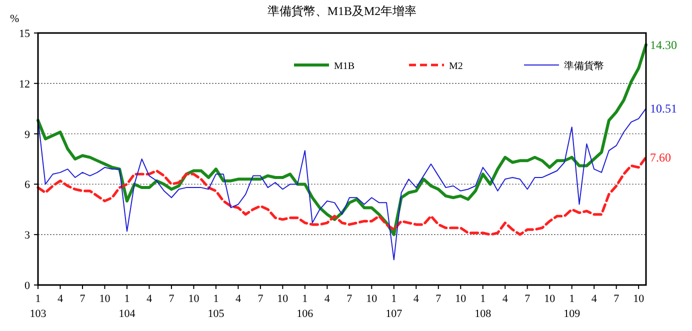 This screenshot has height=331, width=692. Describe the element at coordinates (24, 34) in the screenshot. I see `y-tick-label: 15` at that location.